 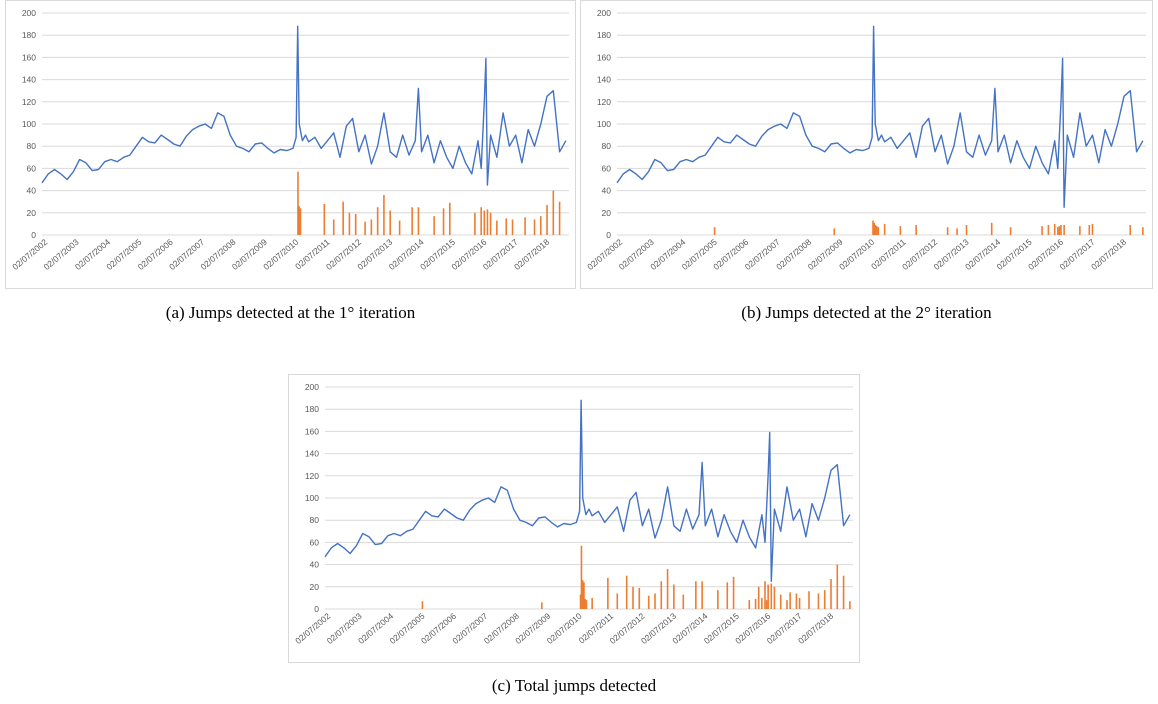 I want to click on y-tick-label: 80, so click(x=607, y=146).